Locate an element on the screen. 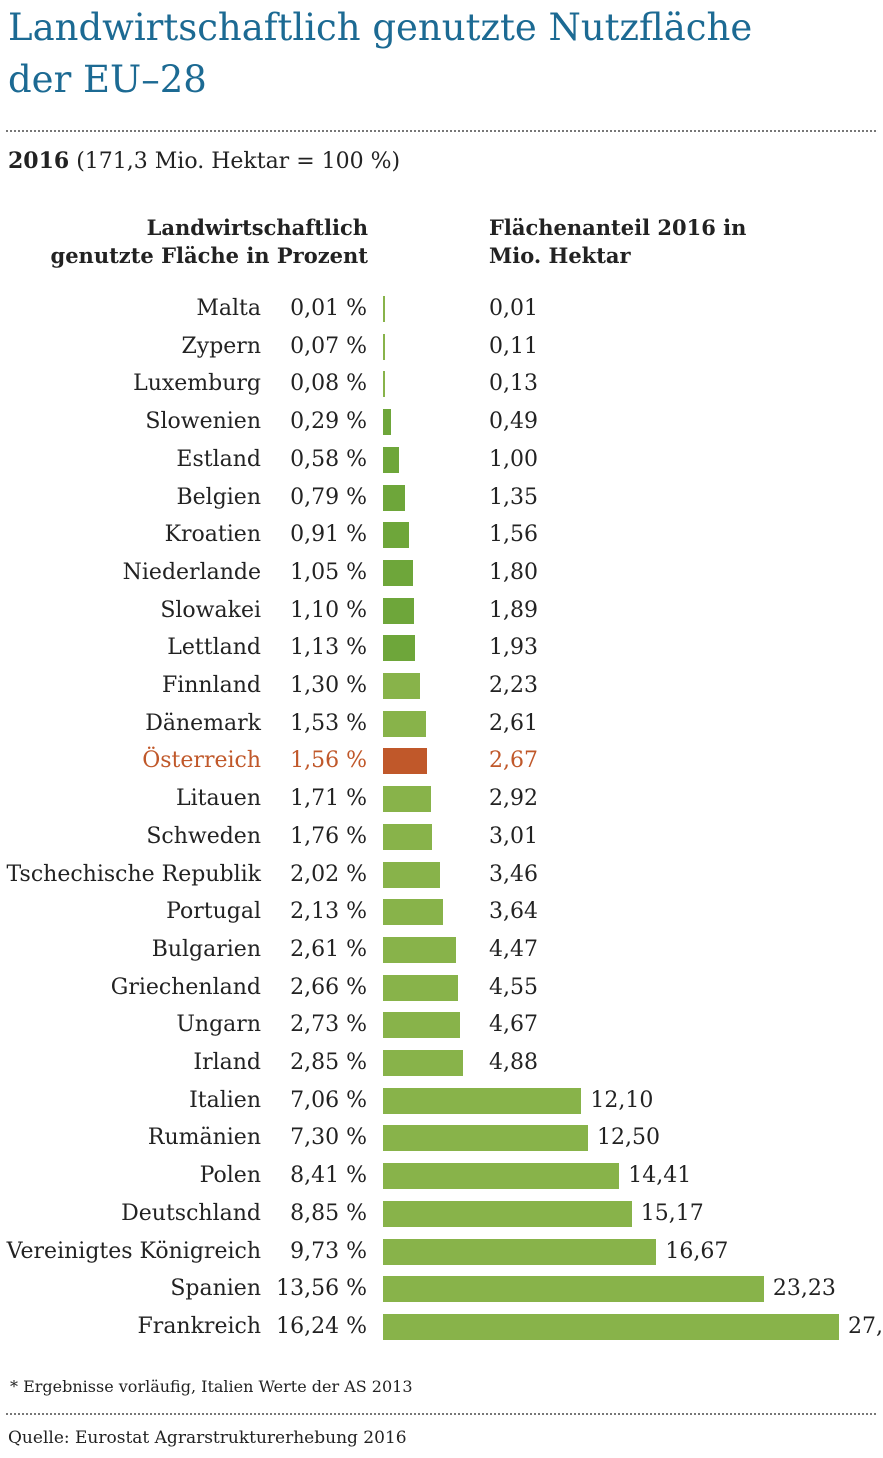 The image size is (883, 1458). value-label: 4,88 is located at coordinates (513, 1062).